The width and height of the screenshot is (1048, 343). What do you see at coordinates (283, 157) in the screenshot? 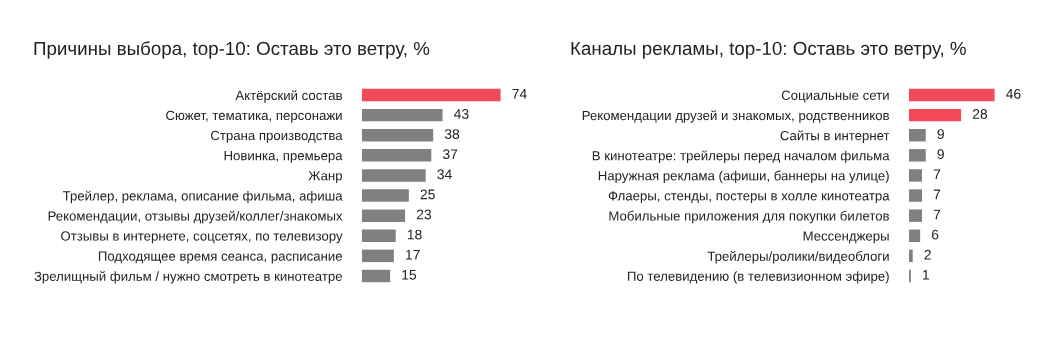
I see `y-tick-label: Новинка, премьера` at bounding box center [283, 157].